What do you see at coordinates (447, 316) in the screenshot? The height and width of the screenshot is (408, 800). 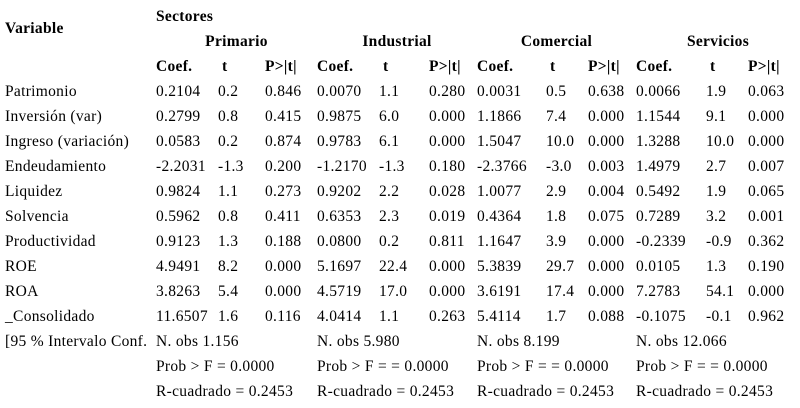 I see `cell-p-industrial: 0.263` at bounding box center [447, 316].